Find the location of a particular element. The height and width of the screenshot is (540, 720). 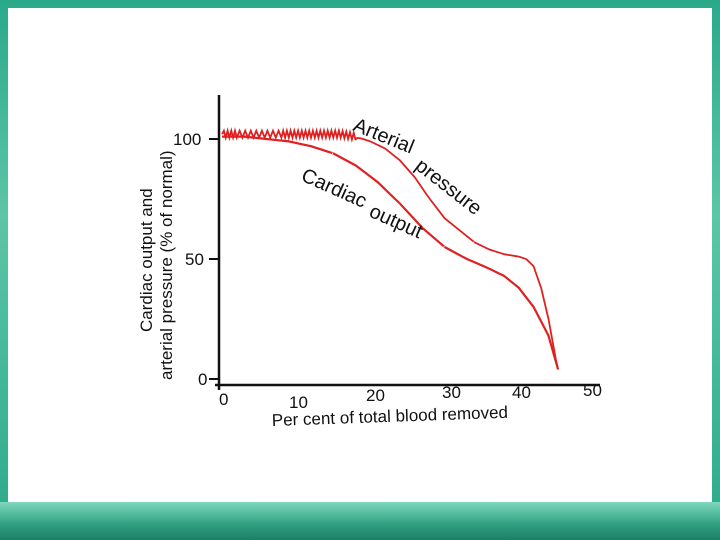

cardiac-label-text-b: output is located at coordinates (396, 221).